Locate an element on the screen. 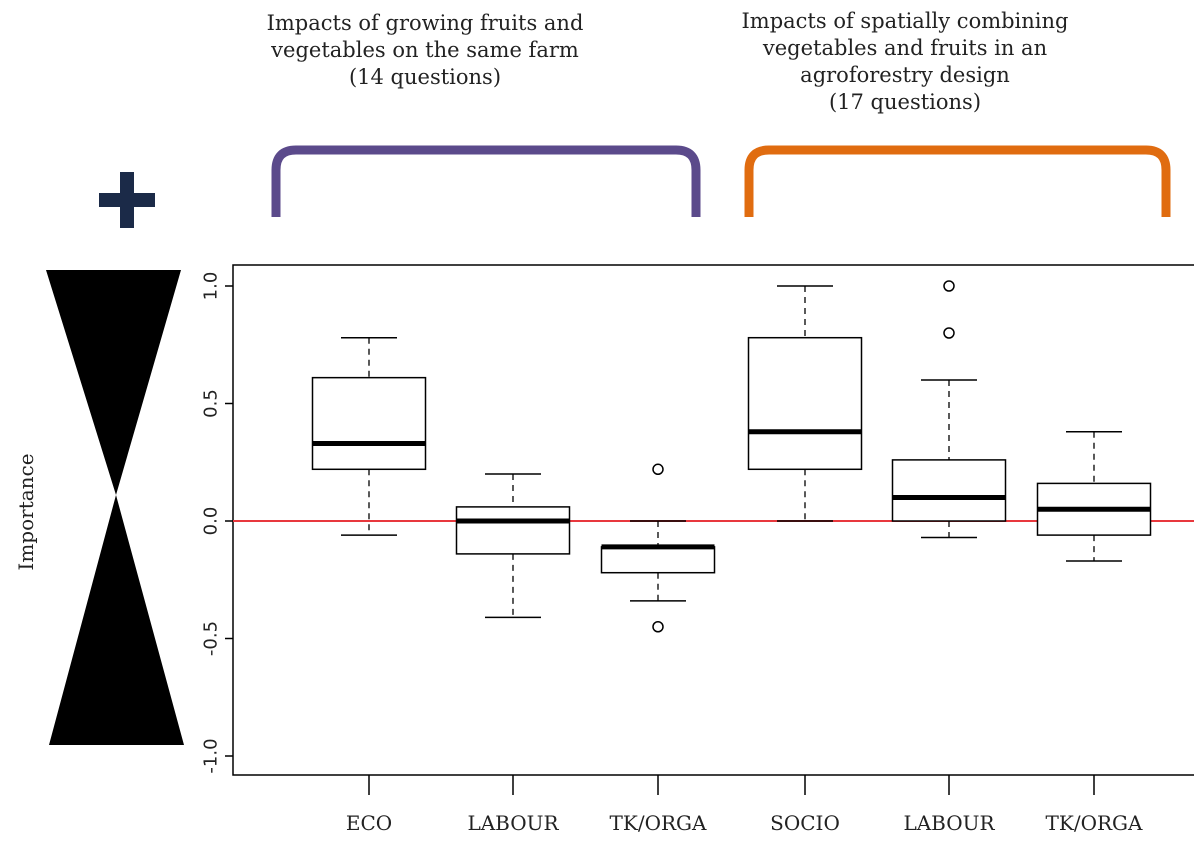  y-axis: -1.0 -0.5 0.0 0.5 1.0 is located at coordinates (217, 523).